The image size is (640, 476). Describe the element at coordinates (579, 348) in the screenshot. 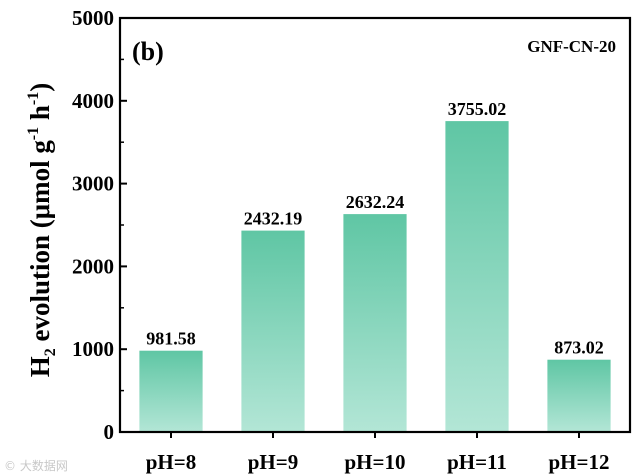

I see `bar-value-label: 873.02` at that location.